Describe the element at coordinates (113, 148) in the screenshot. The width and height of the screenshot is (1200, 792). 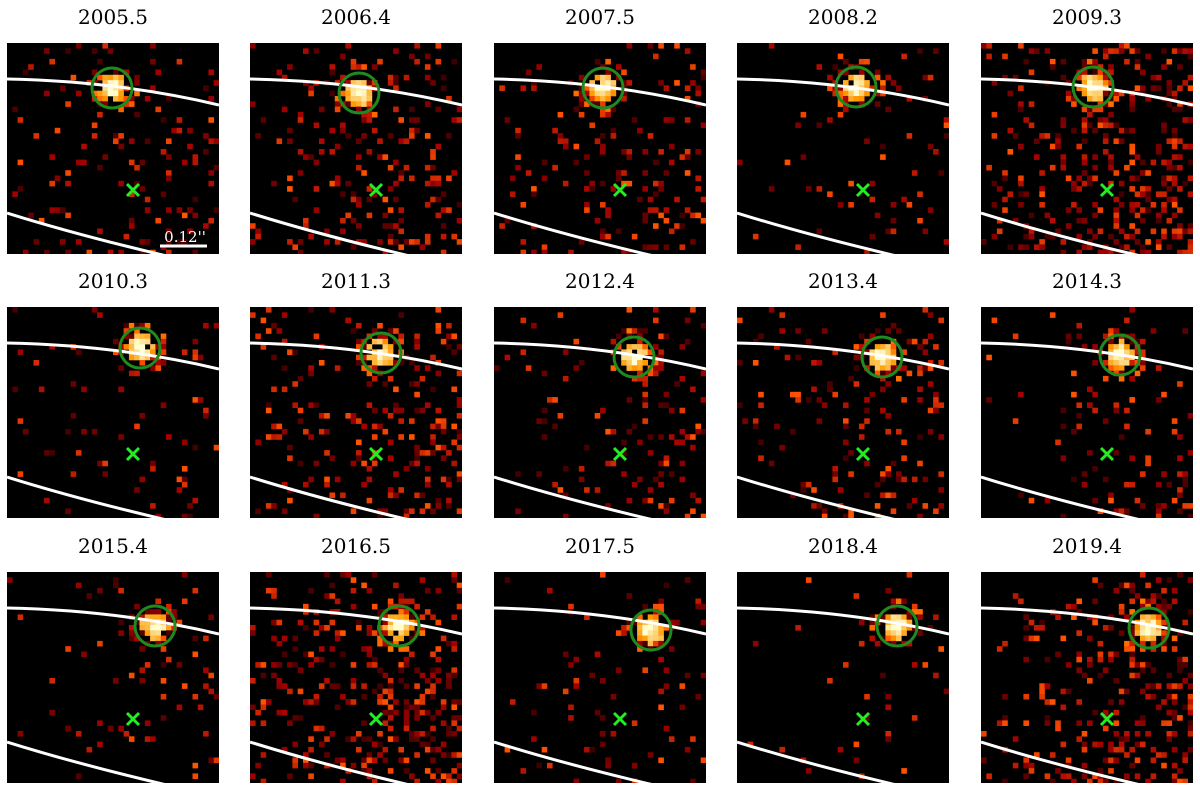
I see `panel` at that location.